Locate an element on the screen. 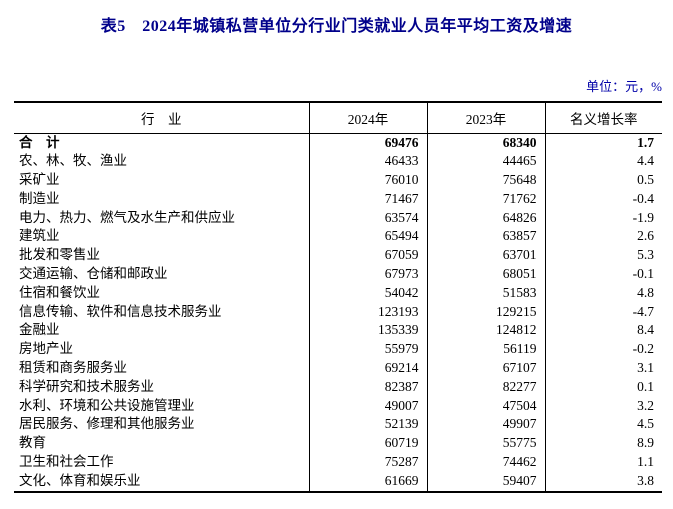 The height and width of the screenshot is (509, 673). industry-cell: 金融业 is located at coordinates (39, 330).